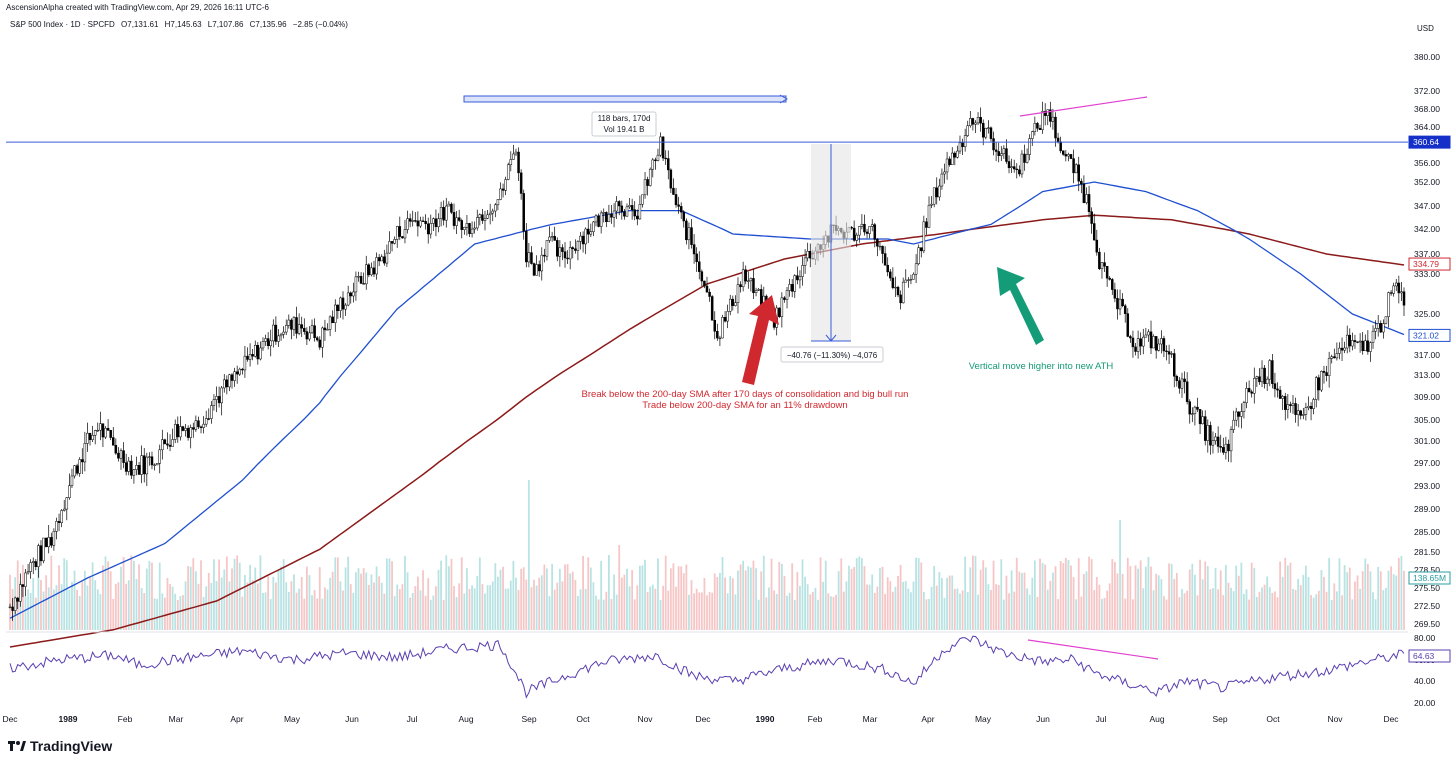  Describe the element at coordinates (60, 746) in the screenshot. I see `tradingview-brand: TradingView` at that location.